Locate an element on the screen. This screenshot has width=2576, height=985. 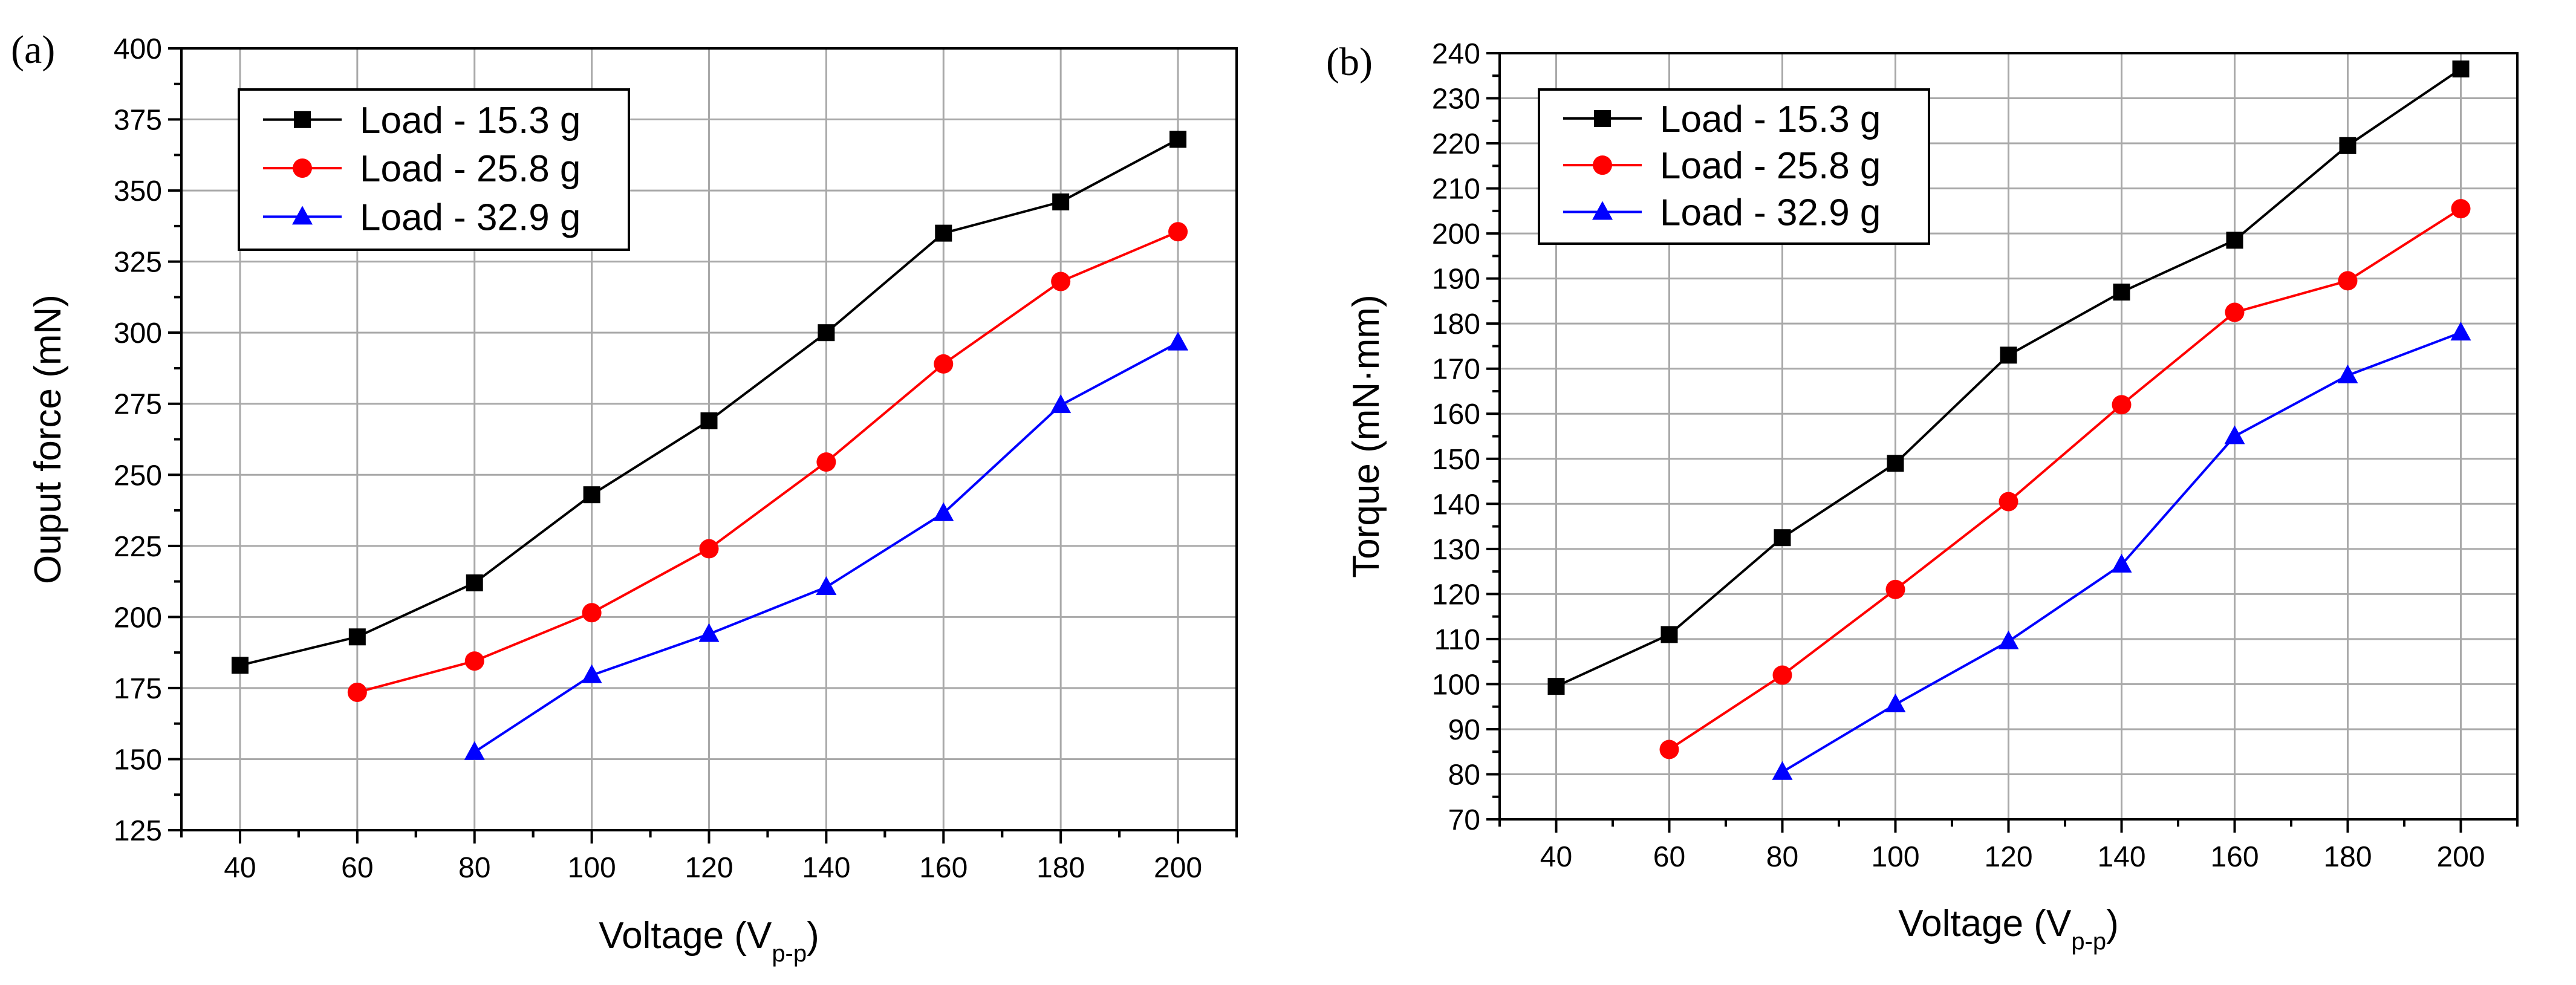
x-axis-label: Voltage (Vp-p) is located at coordinates (2009, 929).